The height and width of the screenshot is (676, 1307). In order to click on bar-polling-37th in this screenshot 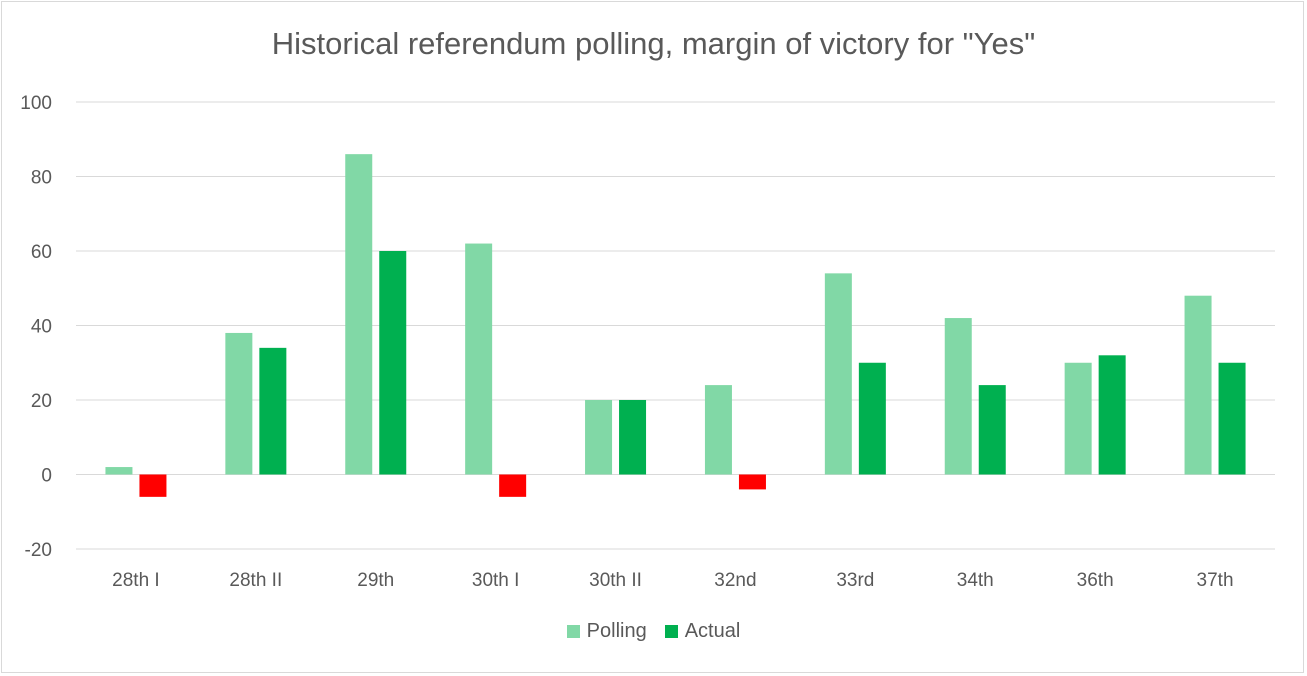, I will do `click(1198, 385)`.